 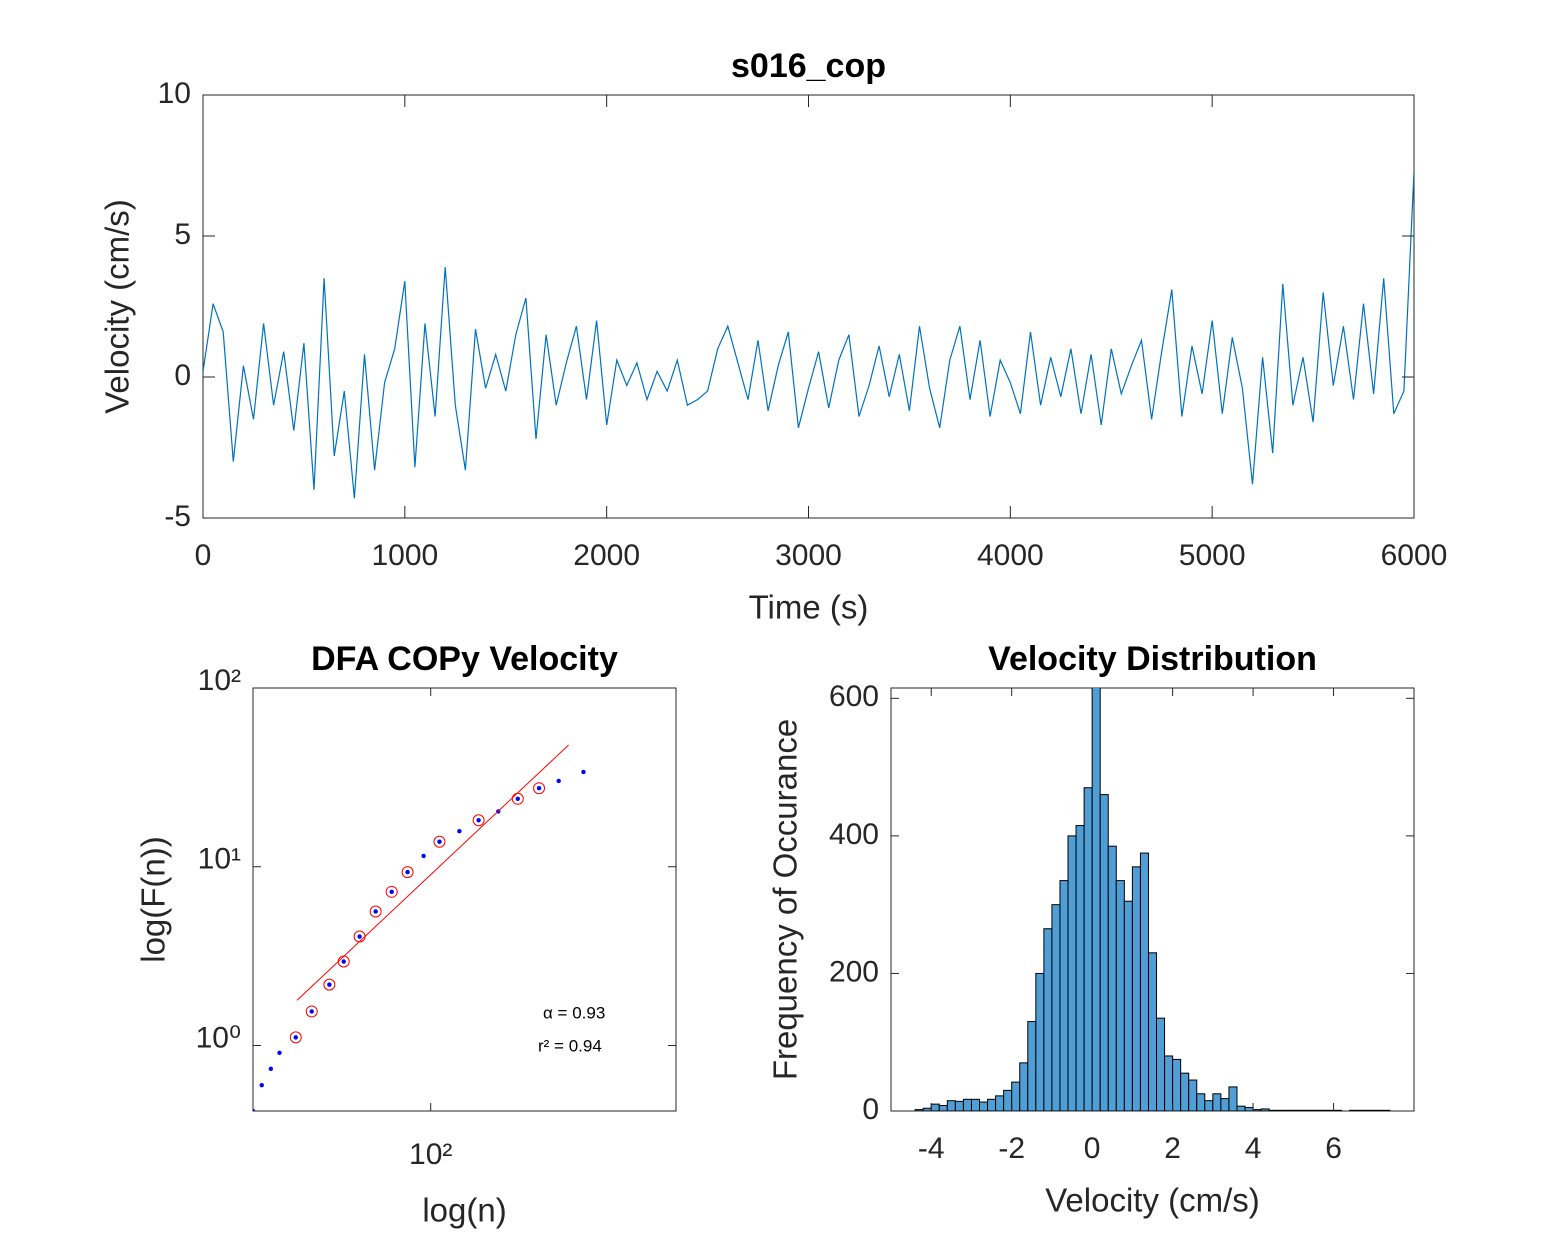 I want to click on annotation: r² = 0.94, so click(x=570, y=1045).